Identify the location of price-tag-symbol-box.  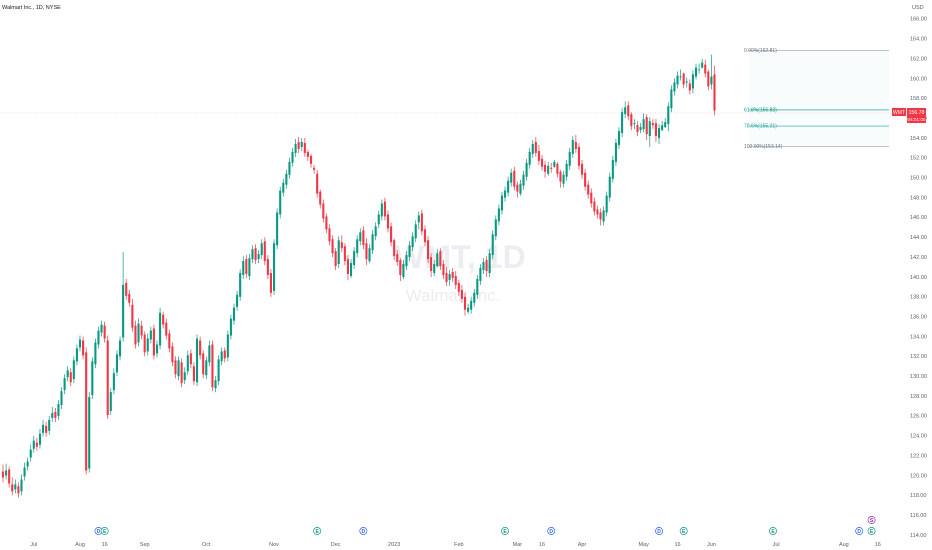
(899, 112).